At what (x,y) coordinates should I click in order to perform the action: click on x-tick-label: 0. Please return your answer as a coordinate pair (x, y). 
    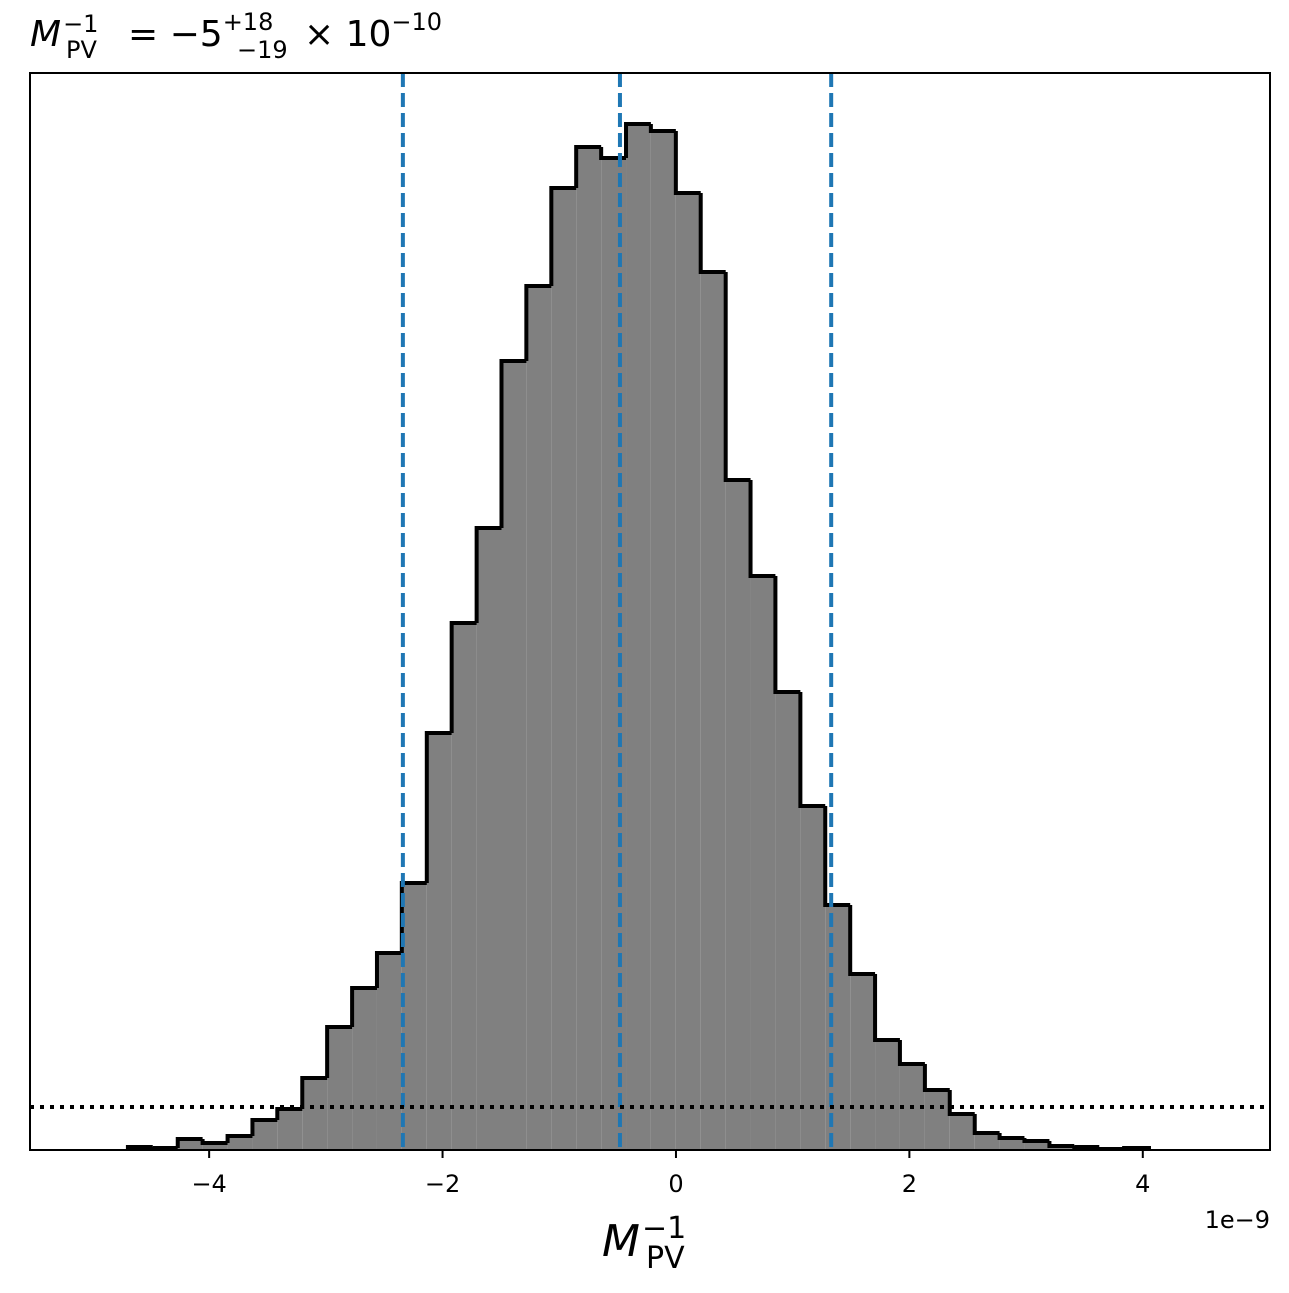
    Looking at the image, I should click on (675, 1184).